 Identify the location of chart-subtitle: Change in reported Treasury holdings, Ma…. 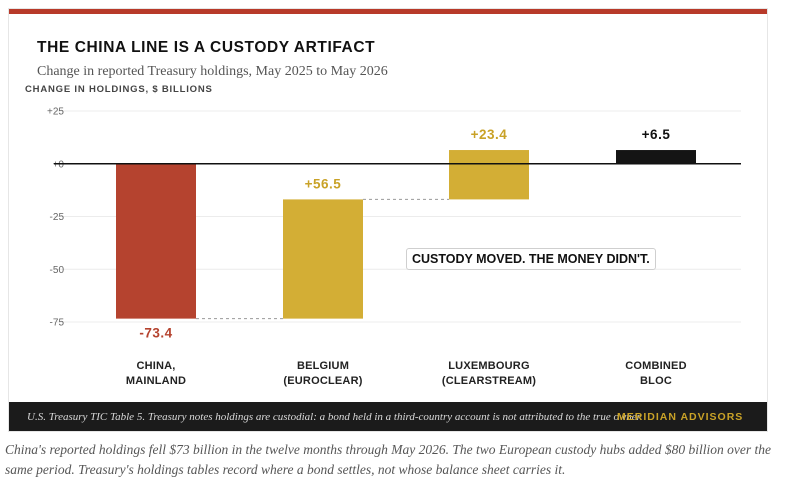
(212, 71).